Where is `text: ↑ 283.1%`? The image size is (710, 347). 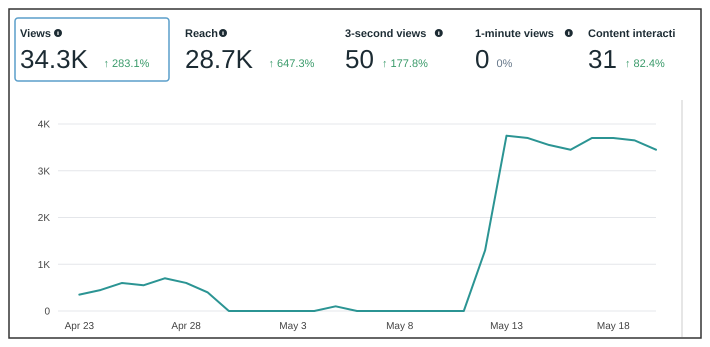 text: ↑ 283.1% is located at coordinates (127, 64).